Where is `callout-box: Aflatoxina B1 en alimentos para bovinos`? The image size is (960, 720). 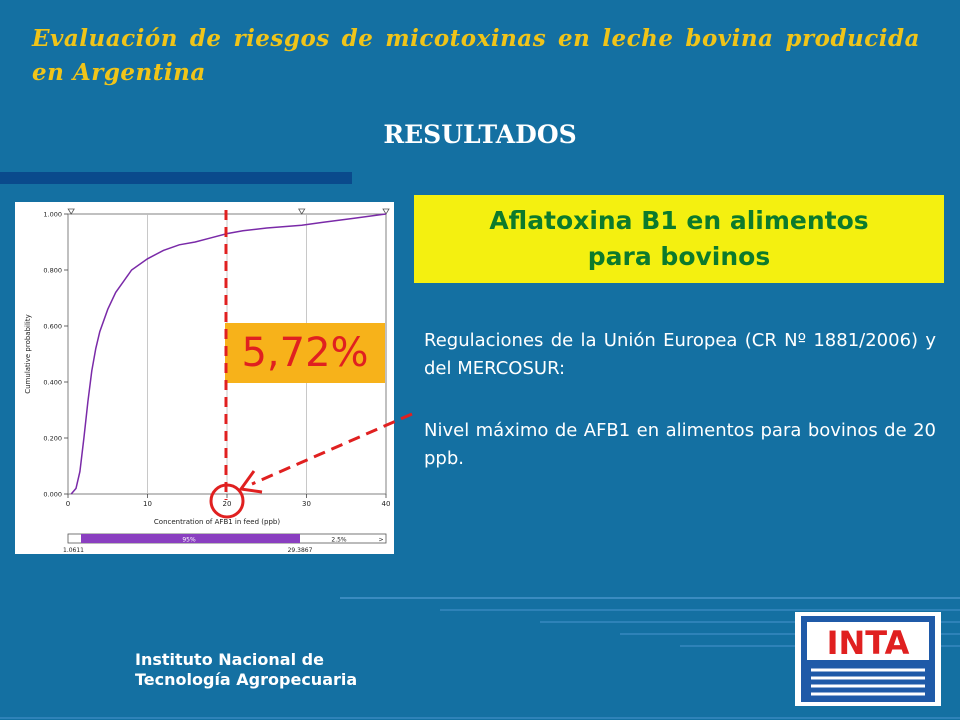 callout-box: Aflatoxina B1 en alimentos para bovinos is located at coordinates (679, 239).